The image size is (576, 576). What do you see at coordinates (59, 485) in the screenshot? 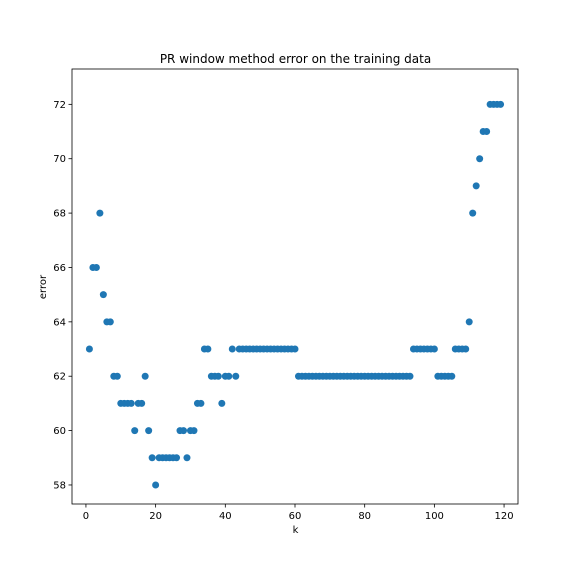
I see `y-tick-label: 58` at bounding box center [59, 485].